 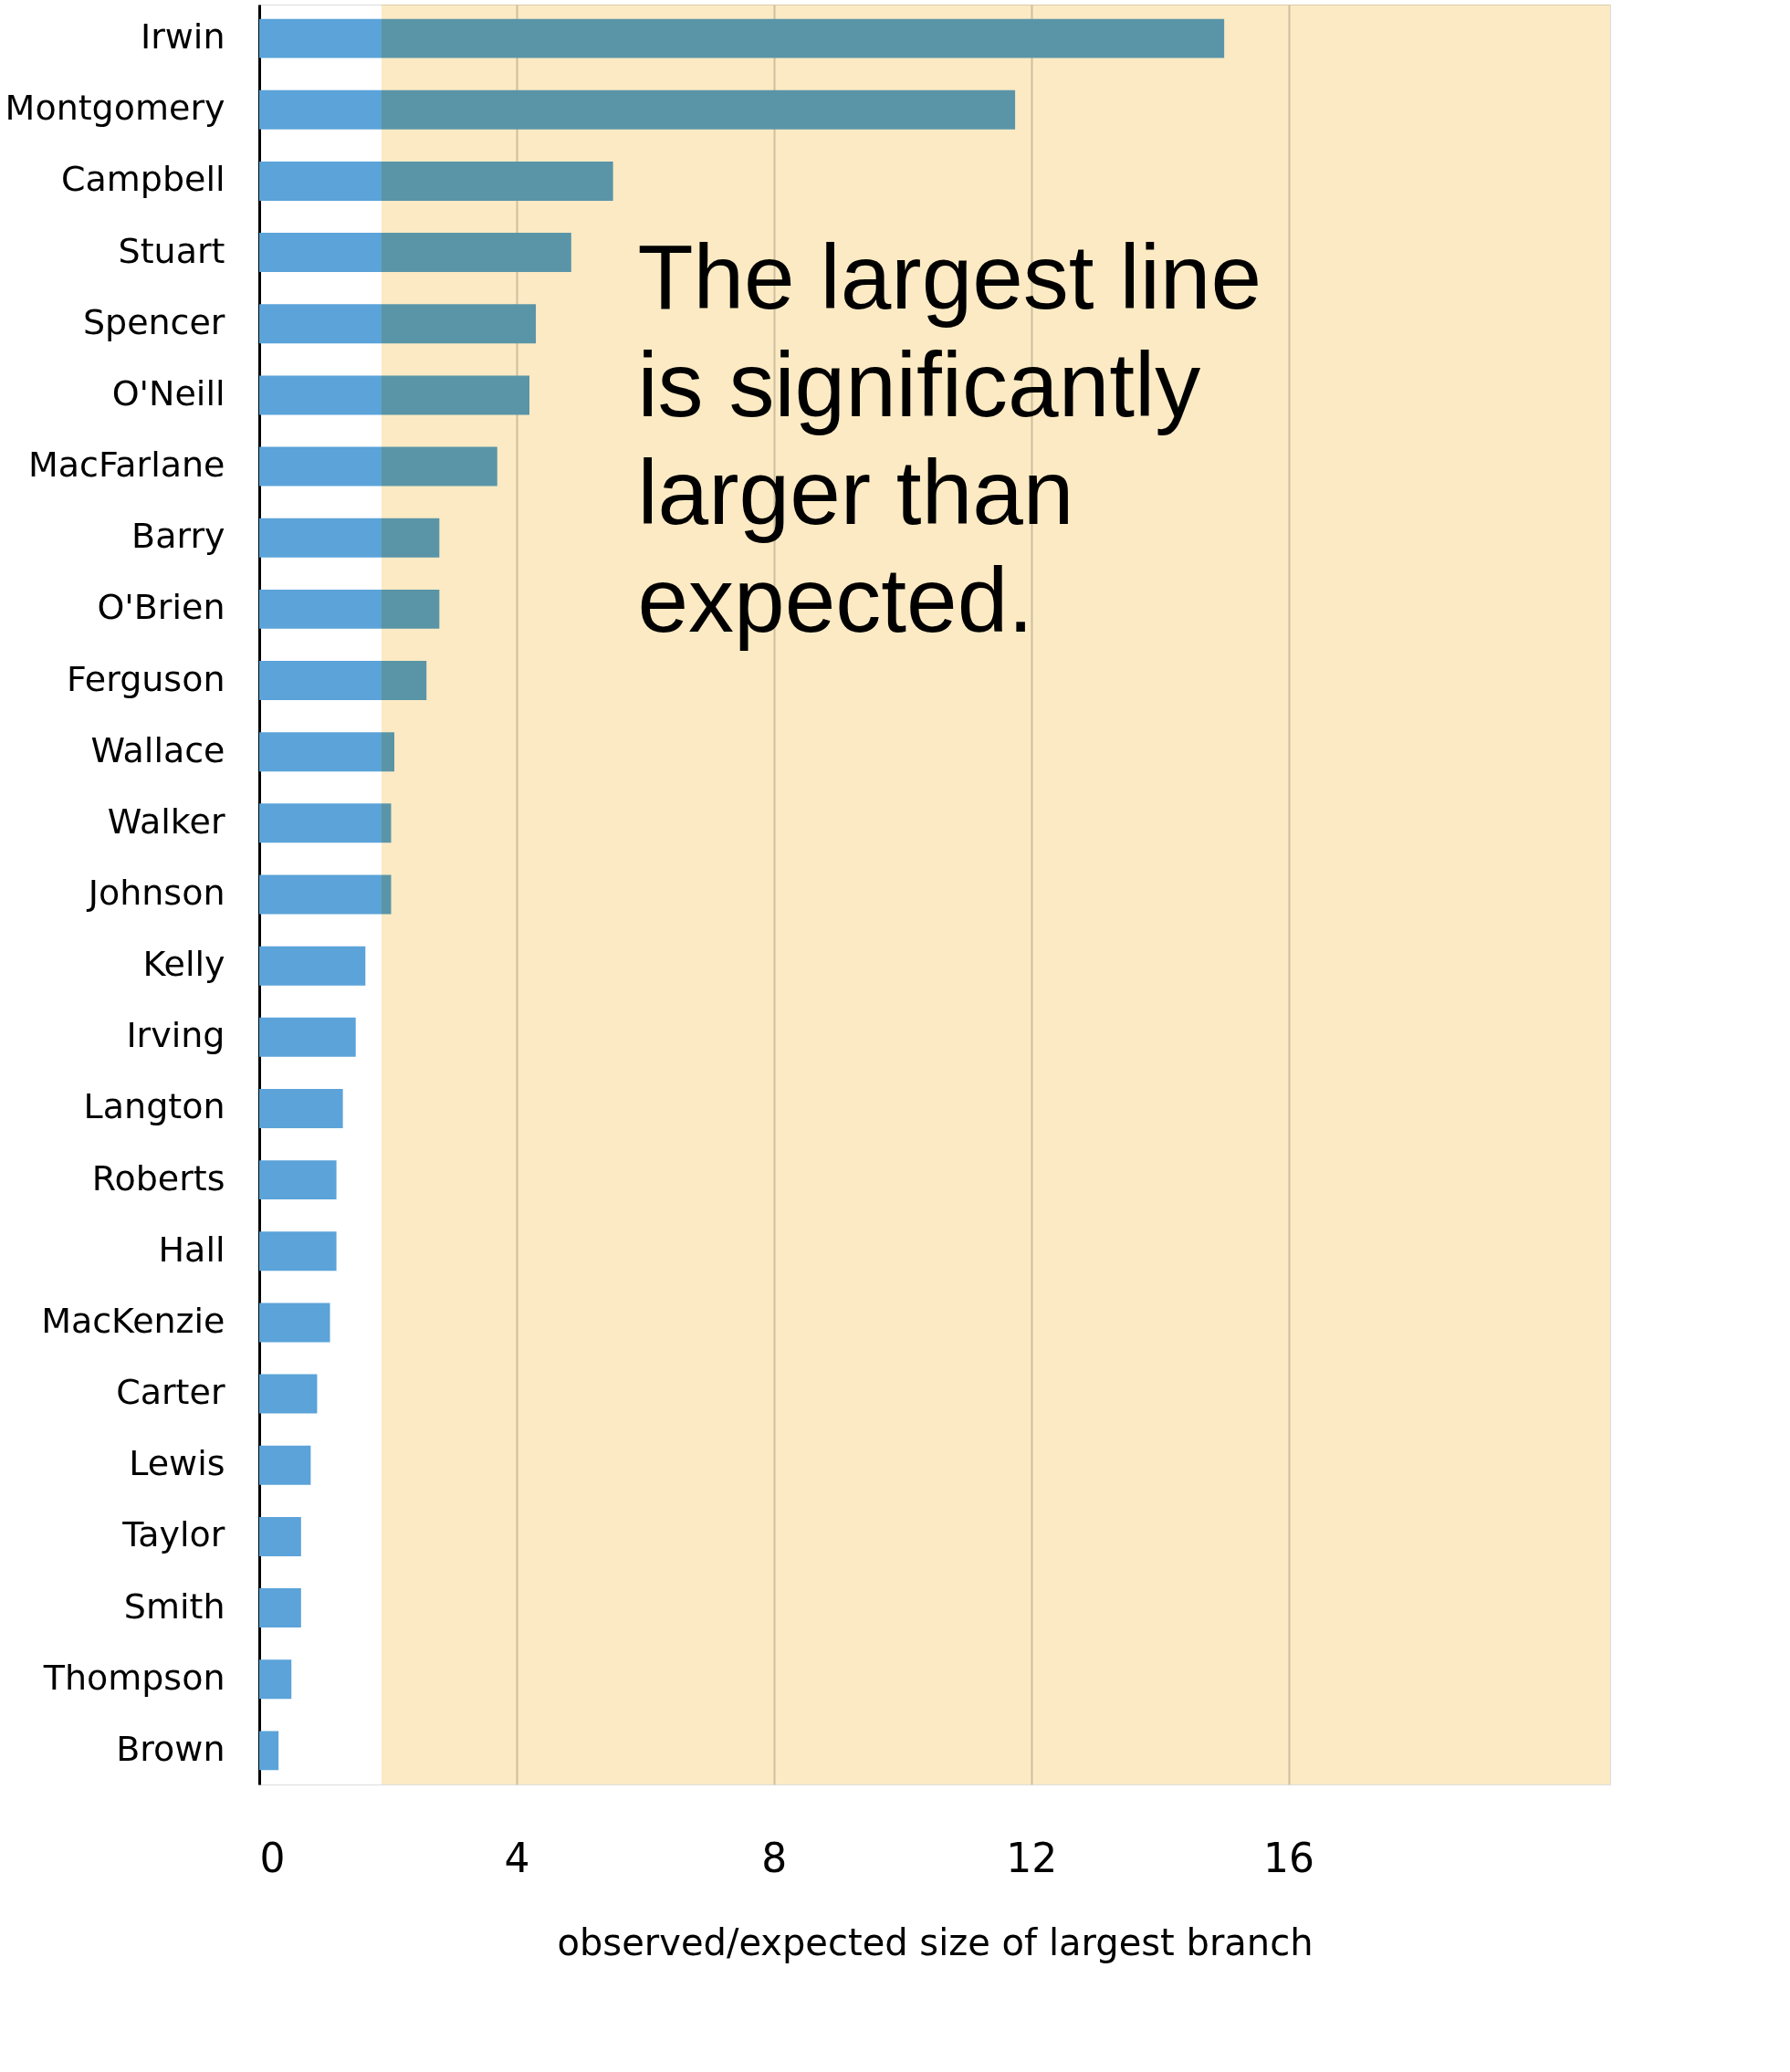 What do you see at coordinates (178, 536) in the screenshot?
I see `y-tick-label: Barry` at bounding box center [178, 536].